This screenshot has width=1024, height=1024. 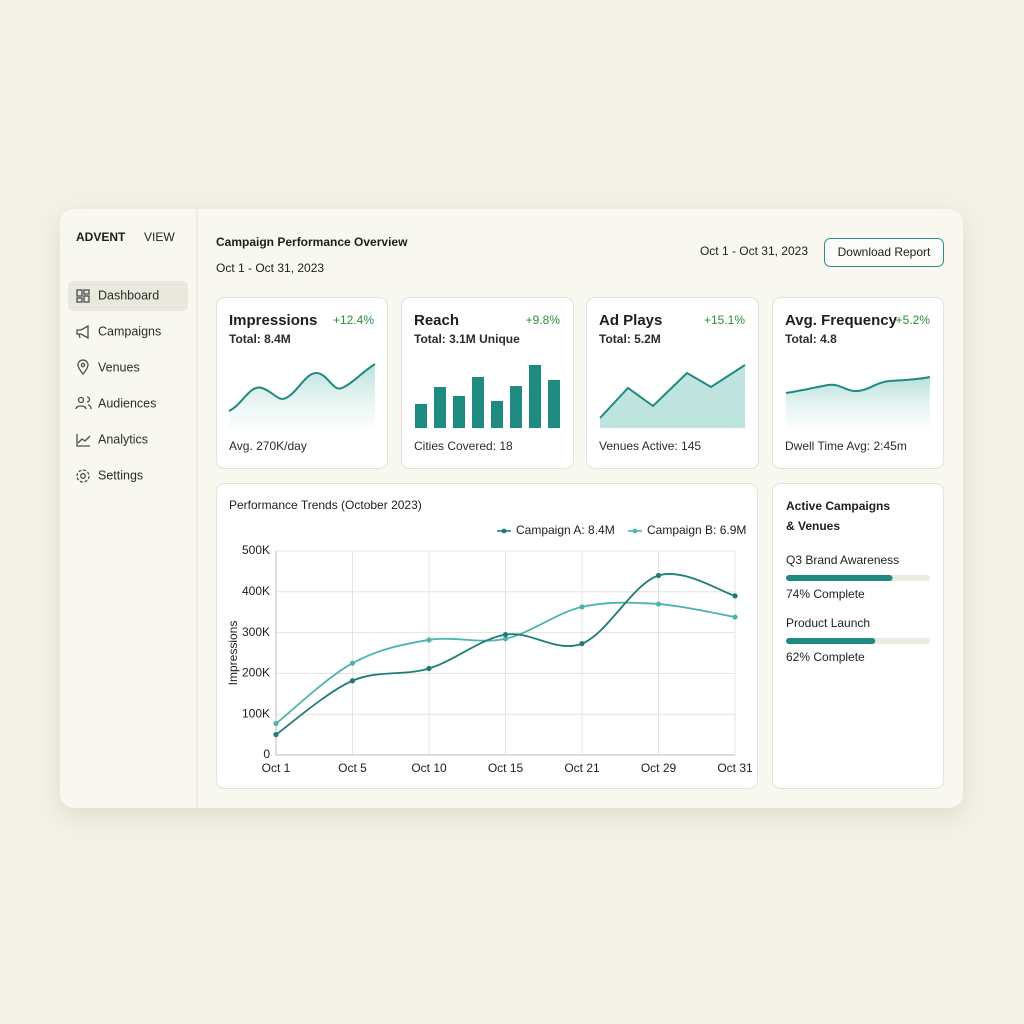 What do you see at coordinates (813, 526) in the screenshot?
I see `active-title: & Venues` at bounding box center [813, 526].